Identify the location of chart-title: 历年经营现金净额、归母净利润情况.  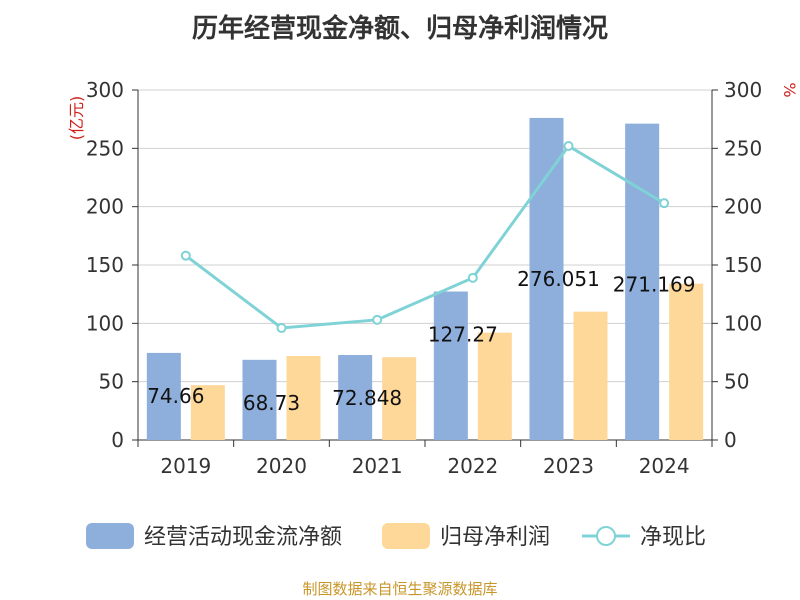
(399, 29).